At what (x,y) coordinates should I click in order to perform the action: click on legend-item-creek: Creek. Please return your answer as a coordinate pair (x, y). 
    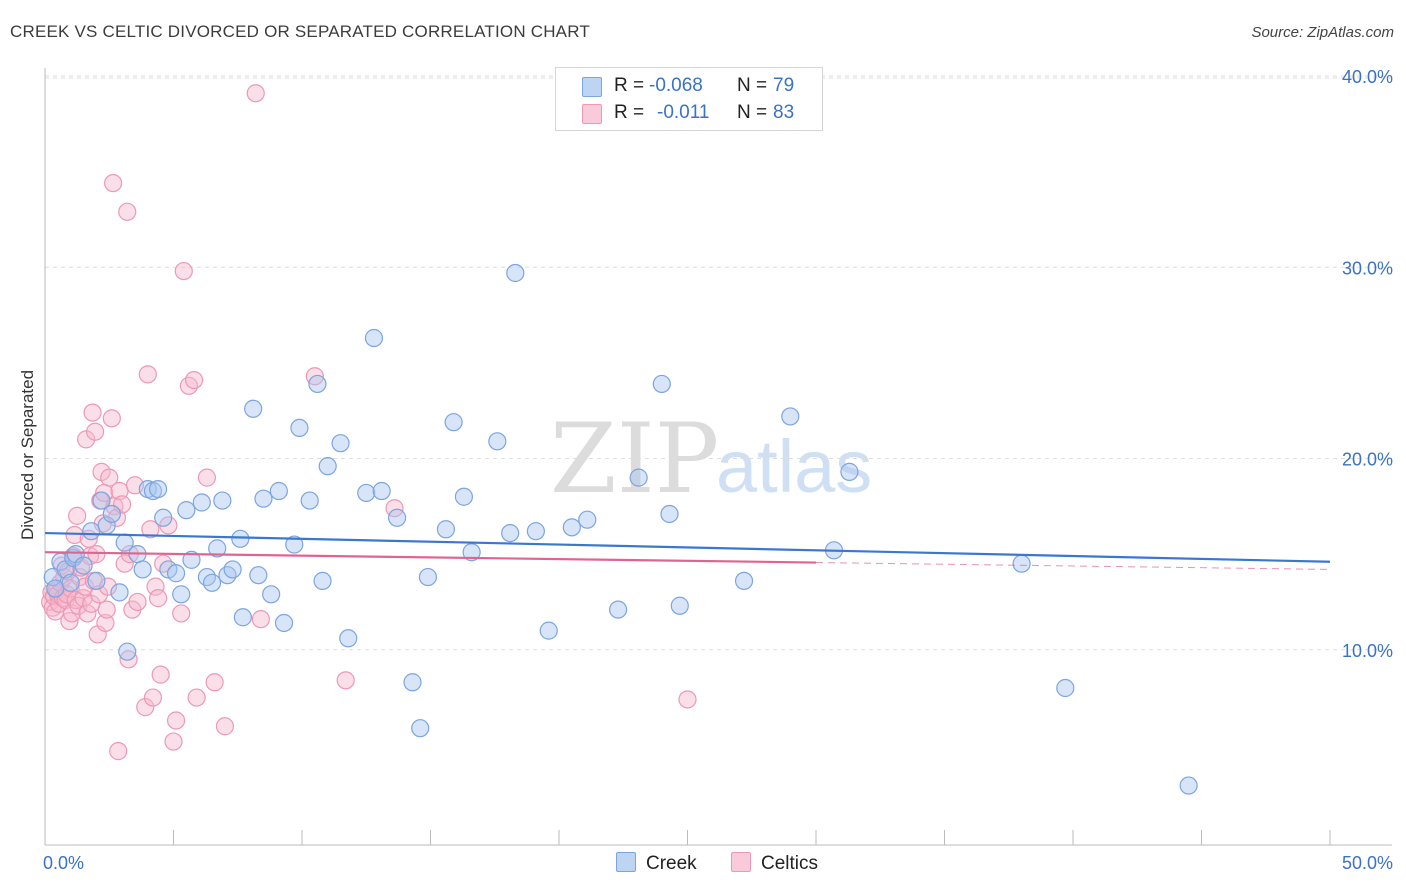
    Looking at the image, I should click on (656, 863).